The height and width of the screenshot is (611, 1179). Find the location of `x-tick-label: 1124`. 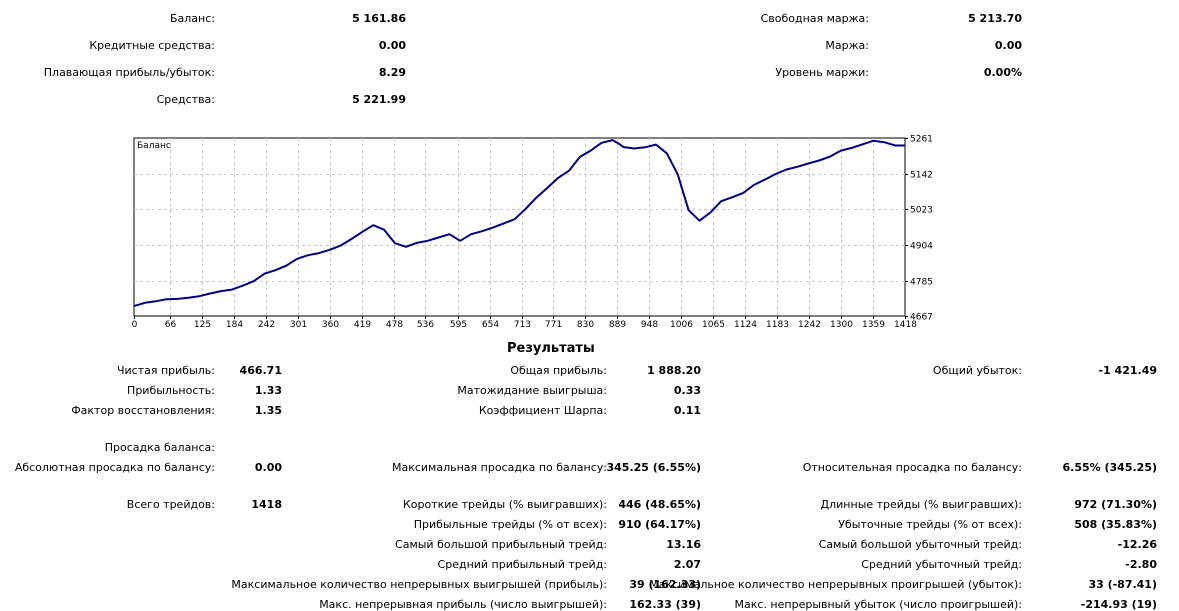

x-tick-label: 1124 is located at coordinates (745, 325).